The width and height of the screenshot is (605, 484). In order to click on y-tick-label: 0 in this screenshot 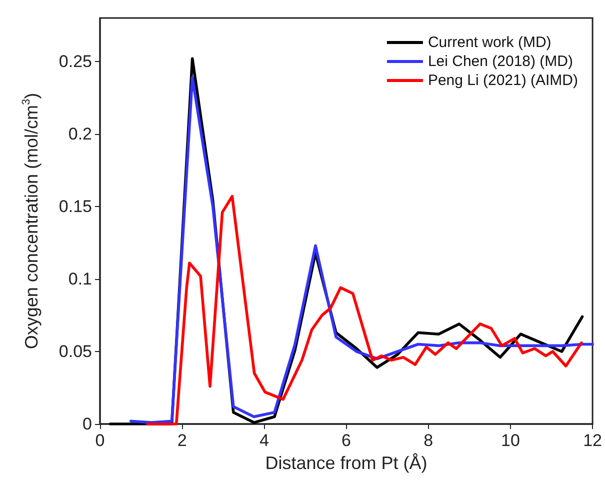, I will do `click(87, 424)`.